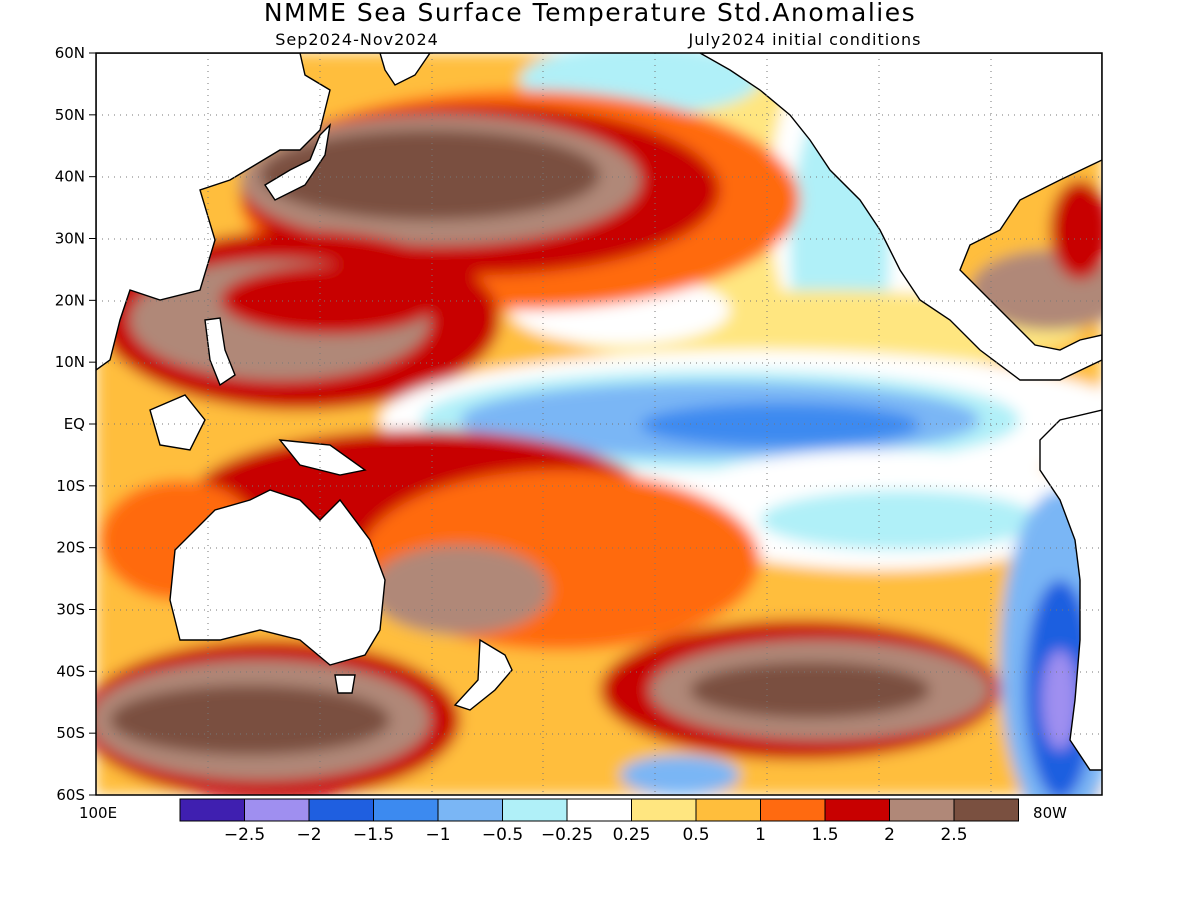 Image resolution: width=1200 pixels, height=900 pixels. Describe the element at coordinates (277, 577) in the screenshot. I see `australia` at that location.